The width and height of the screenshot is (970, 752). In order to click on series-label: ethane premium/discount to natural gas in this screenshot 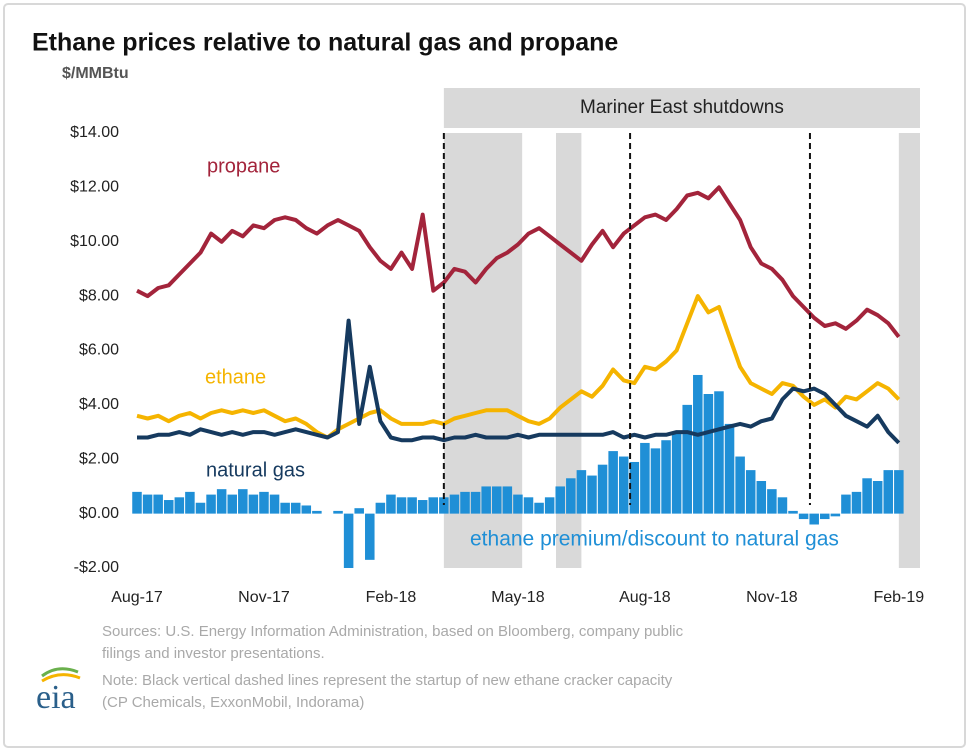, I will do `click(654, 539)`.